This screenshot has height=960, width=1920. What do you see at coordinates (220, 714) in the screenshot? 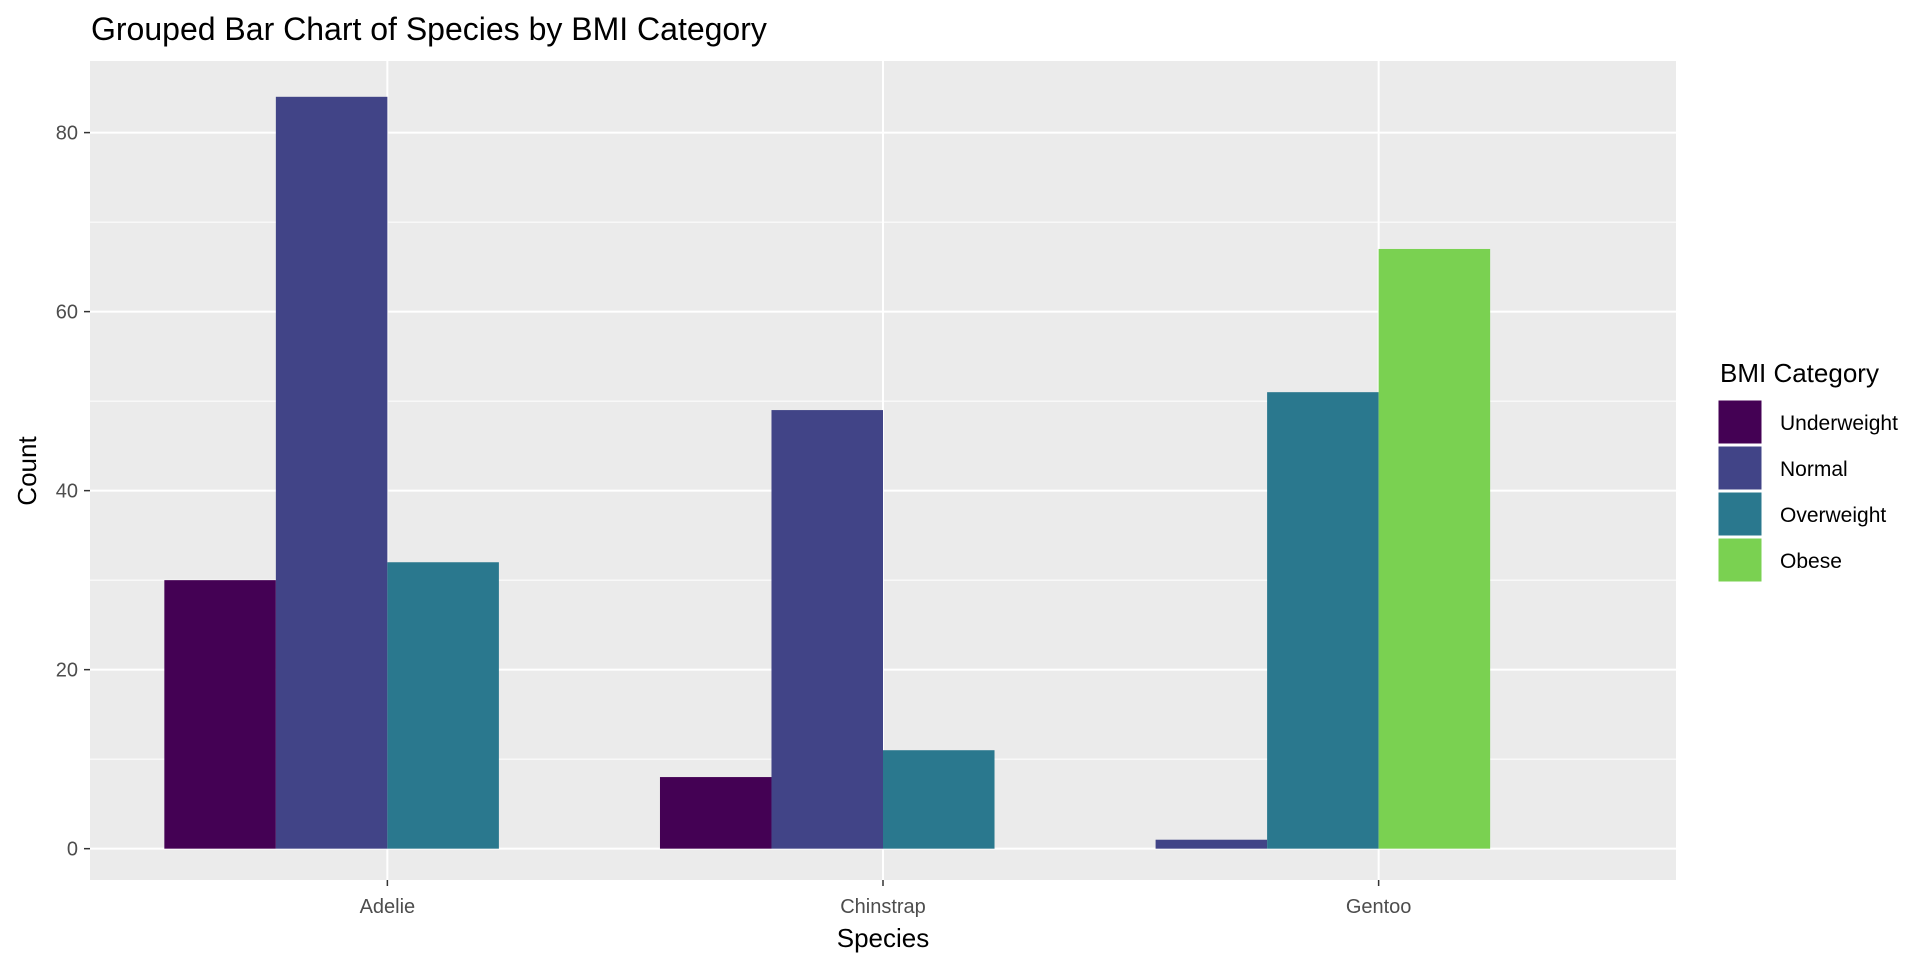
I see `bar-adelie-underweight` at bounding box center [220, 714].